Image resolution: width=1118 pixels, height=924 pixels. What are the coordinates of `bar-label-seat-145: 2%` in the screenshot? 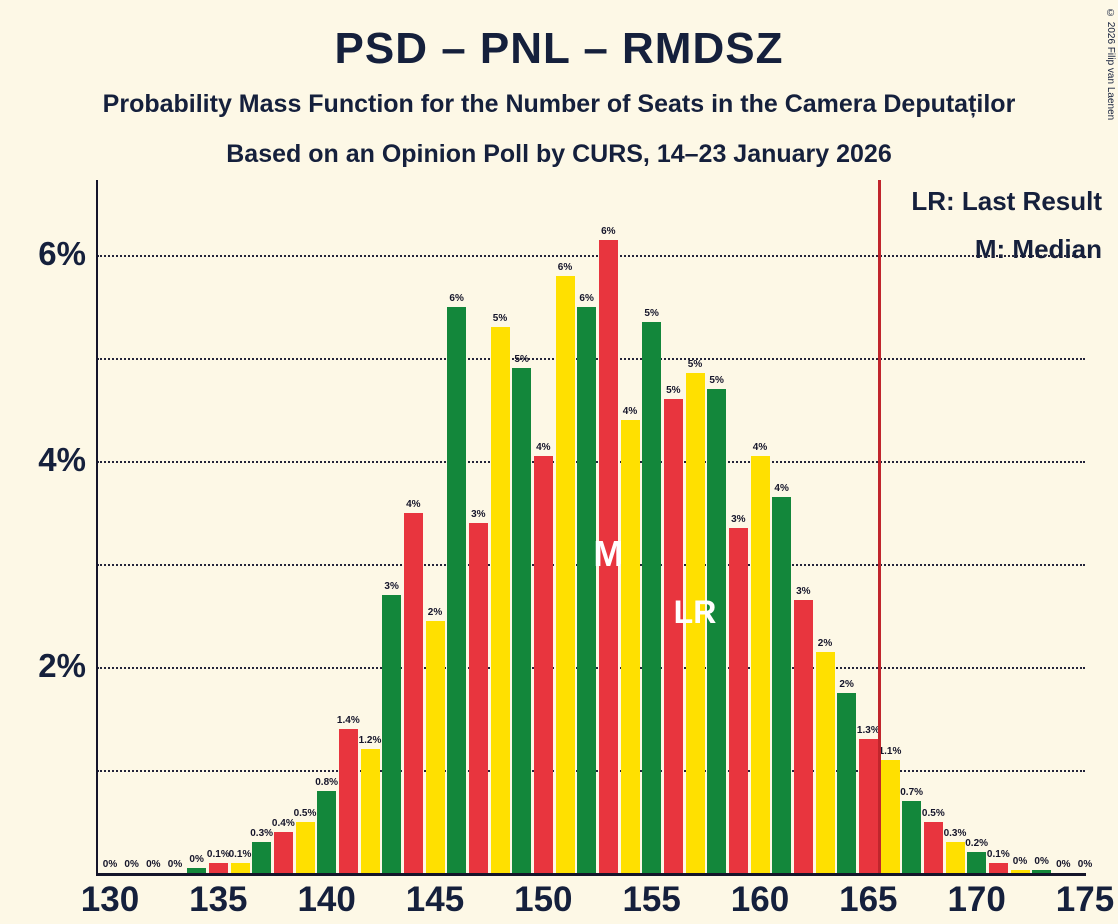 It's located at (435, 612).